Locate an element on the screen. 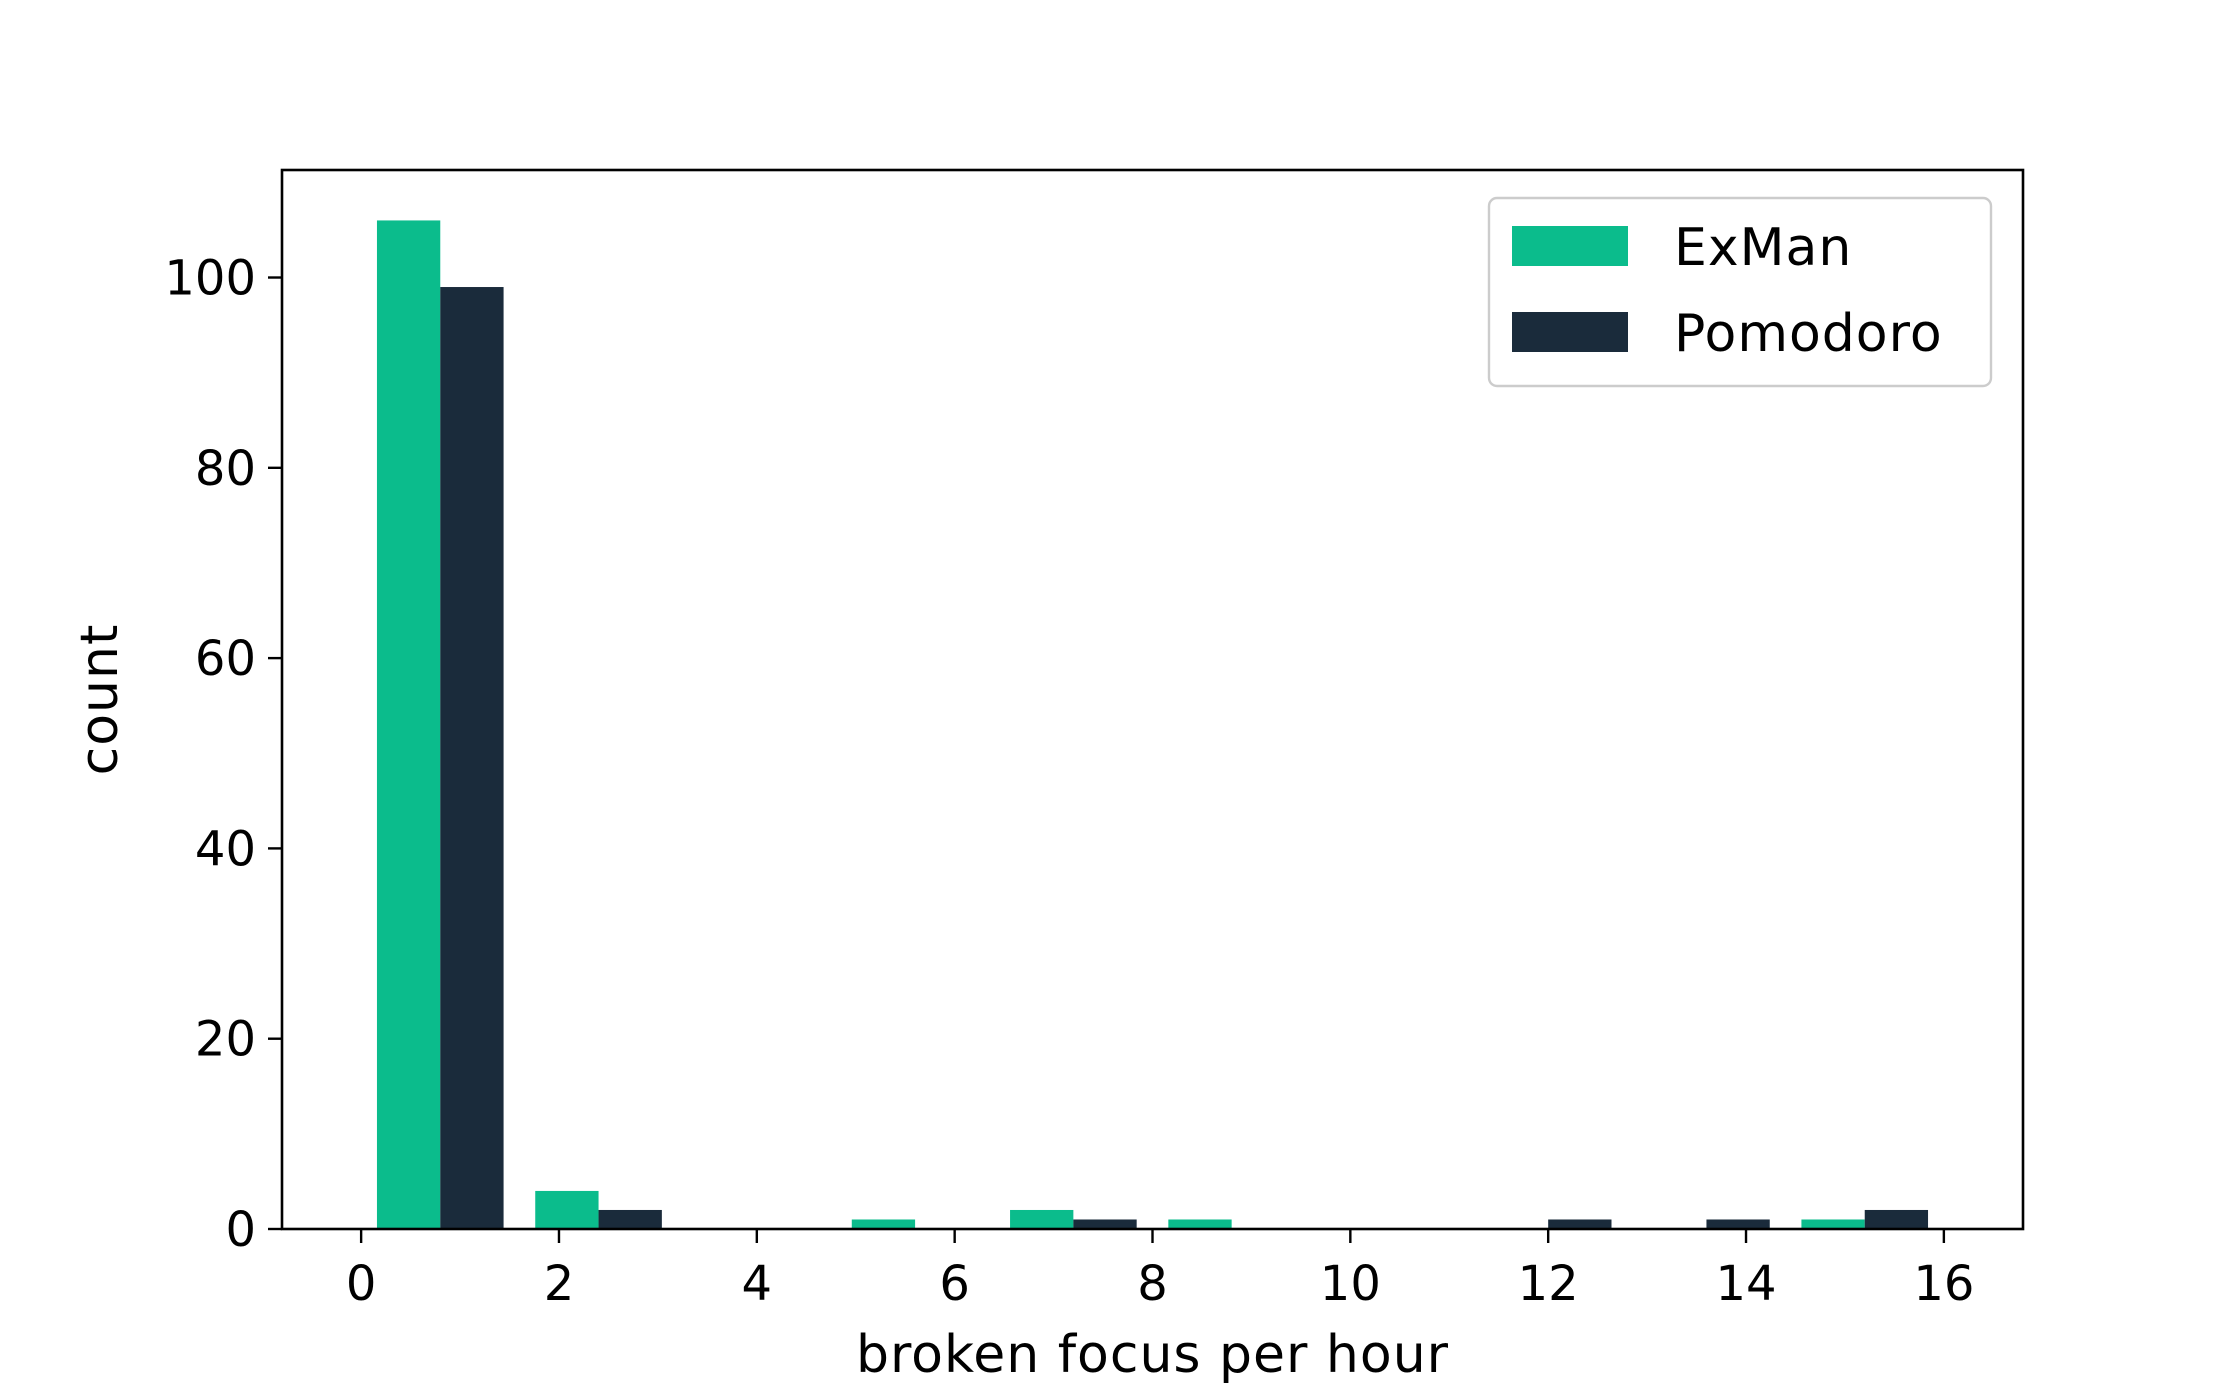 The height and width of the screenshot is (1400, 2240). x-tick-label: 12 is located at coordinates (1548, 1284).